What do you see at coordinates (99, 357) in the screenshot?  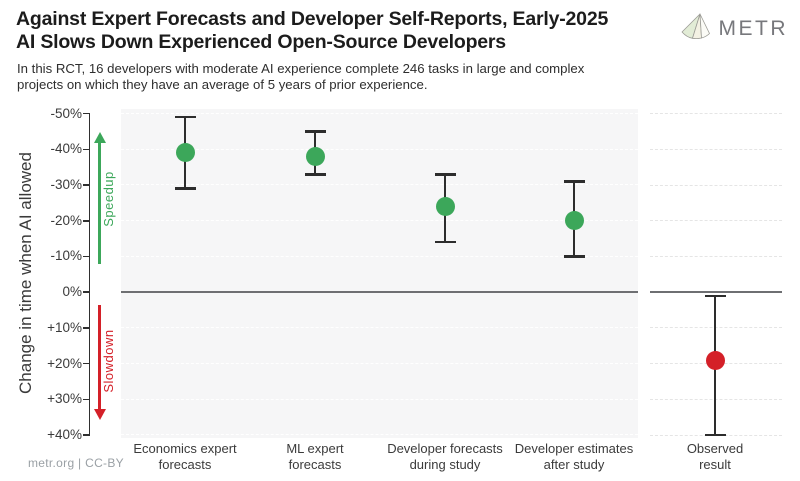 I see `slowdown-arrow-line` at bounding box center [99, 357].